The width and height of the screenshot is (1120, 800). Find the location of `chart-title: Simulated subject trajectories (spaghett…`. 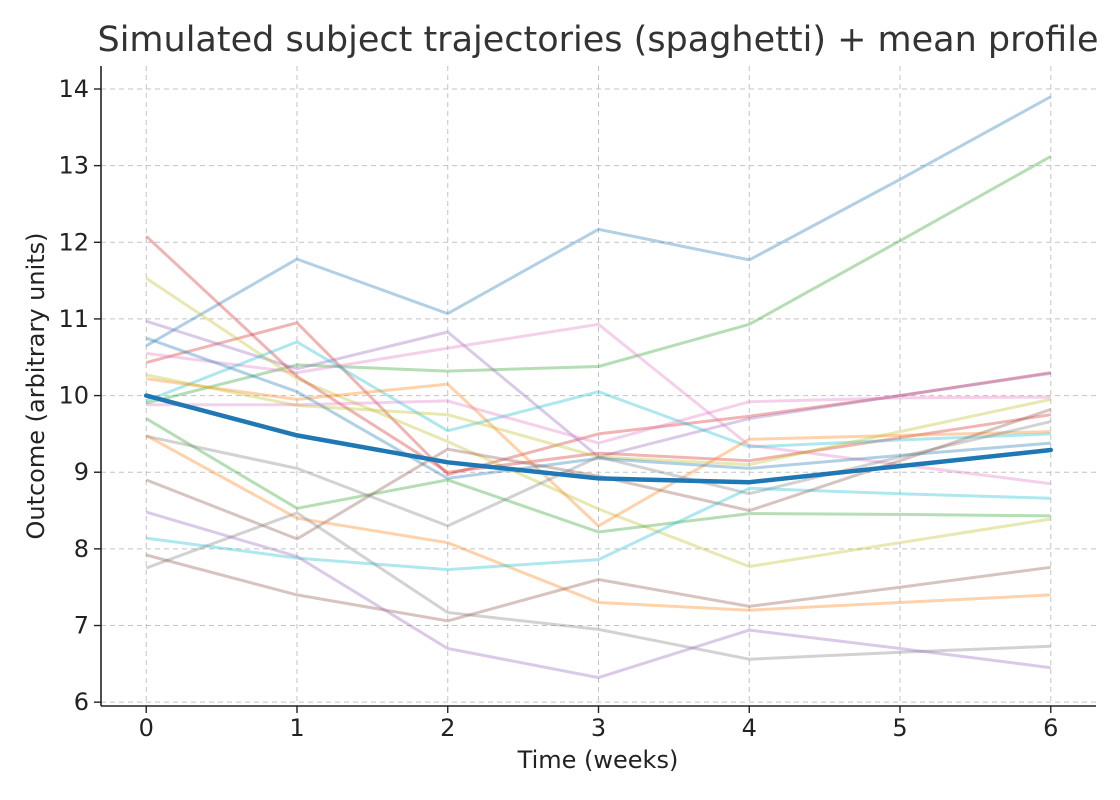

chart-title: Simulated subject trajectories (spaghett… is located at coordinates (597, 40).